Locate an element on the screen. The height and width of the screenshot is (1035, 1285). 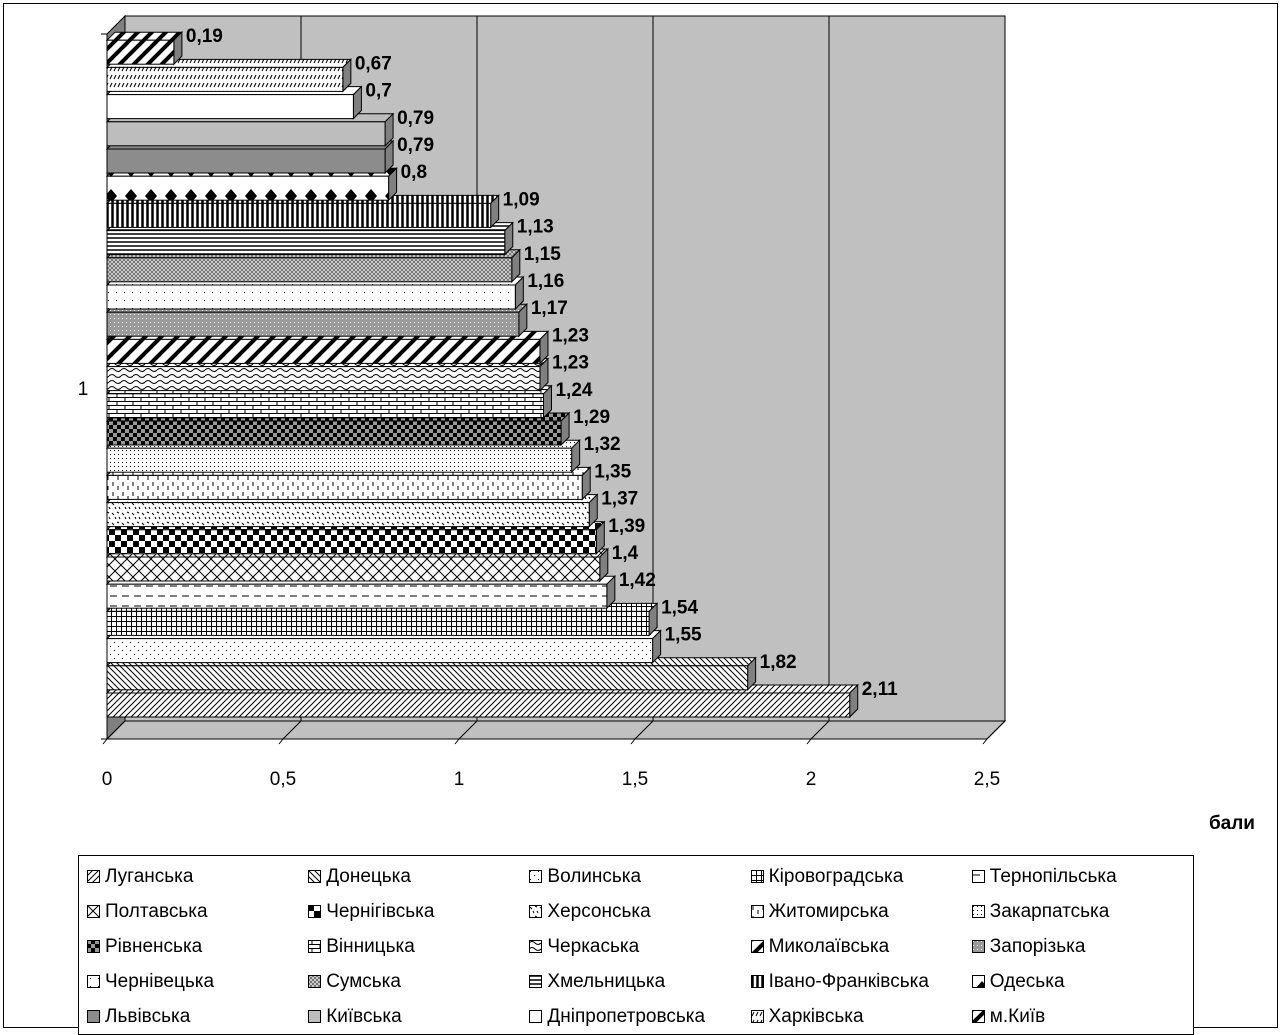
legend-item: Дніпропетровська is located at coordinates (639, 1016).